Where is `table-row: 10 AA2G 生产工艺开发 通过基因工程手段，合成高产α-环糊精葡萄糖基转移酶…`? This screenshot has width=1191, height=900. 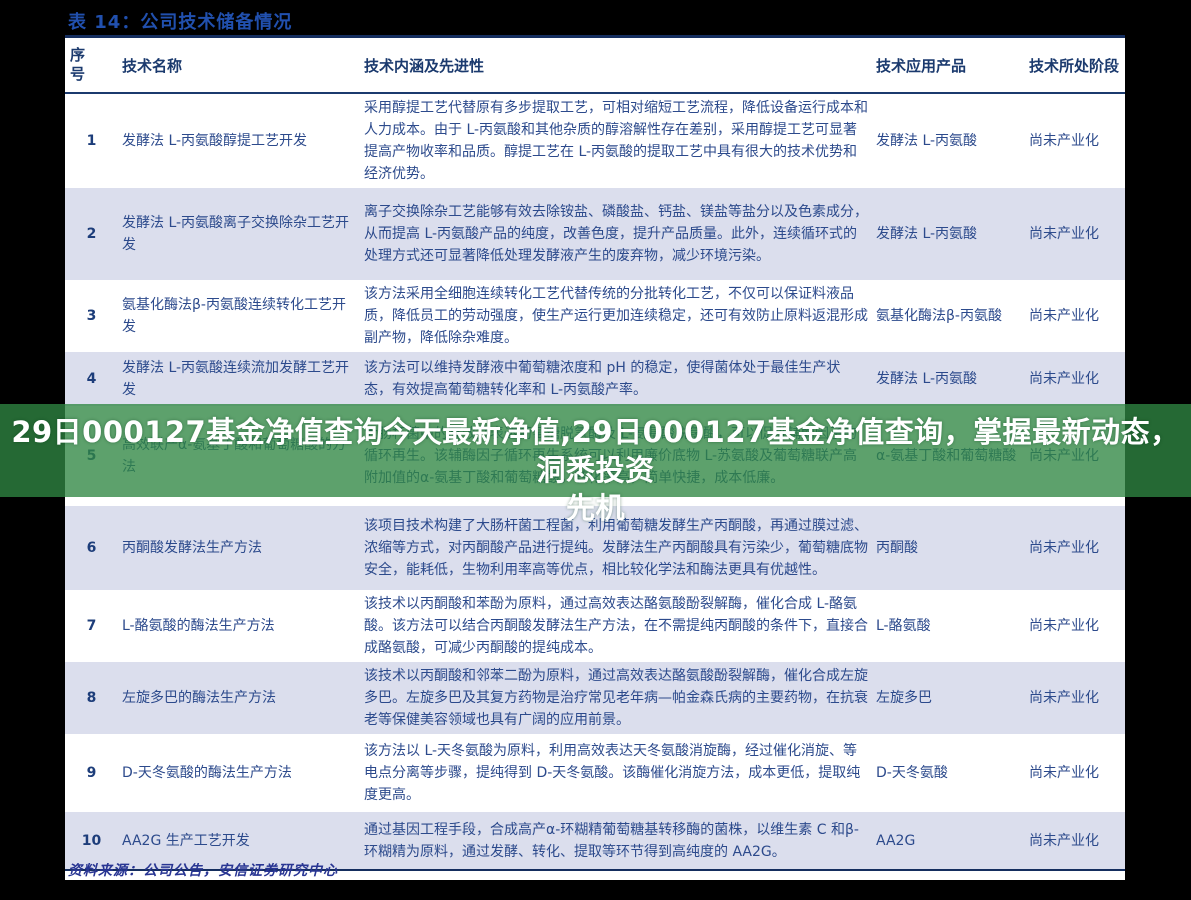 table-row: 10 AA2G 生产工艺开发 通过基因工程手段，合成高产α-环糊精葡萄糖基转移酶… is located at coordinates (595, 841).